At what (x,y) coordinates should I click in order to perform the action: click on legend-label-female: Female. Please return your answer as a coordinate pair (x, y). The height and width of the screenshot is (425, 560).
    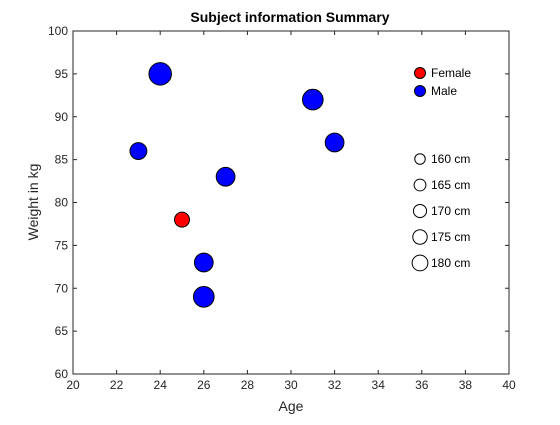
    Looking at the image, I should click on (451, 73).